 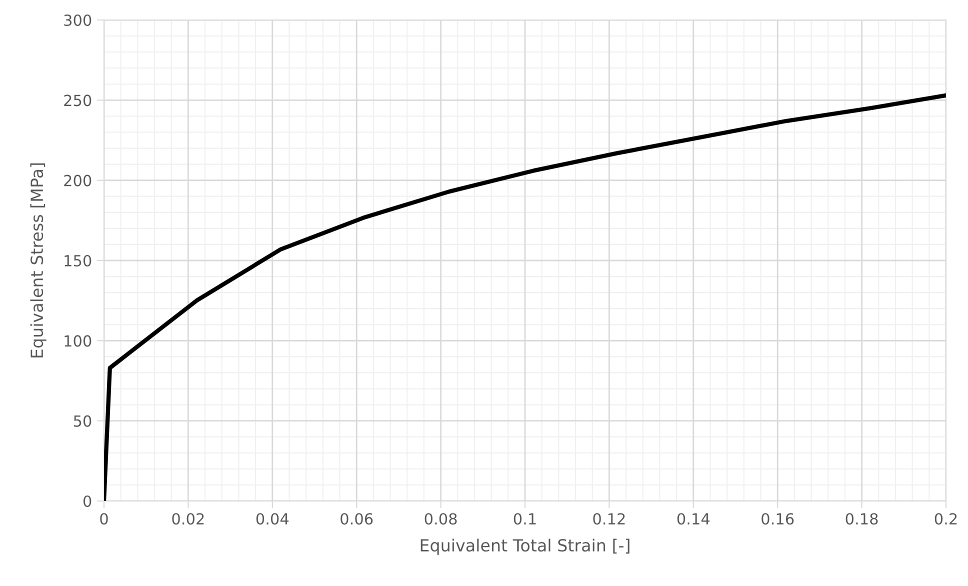 I want to click on x-tick-label: 0.02, so click(x=188, y=519).